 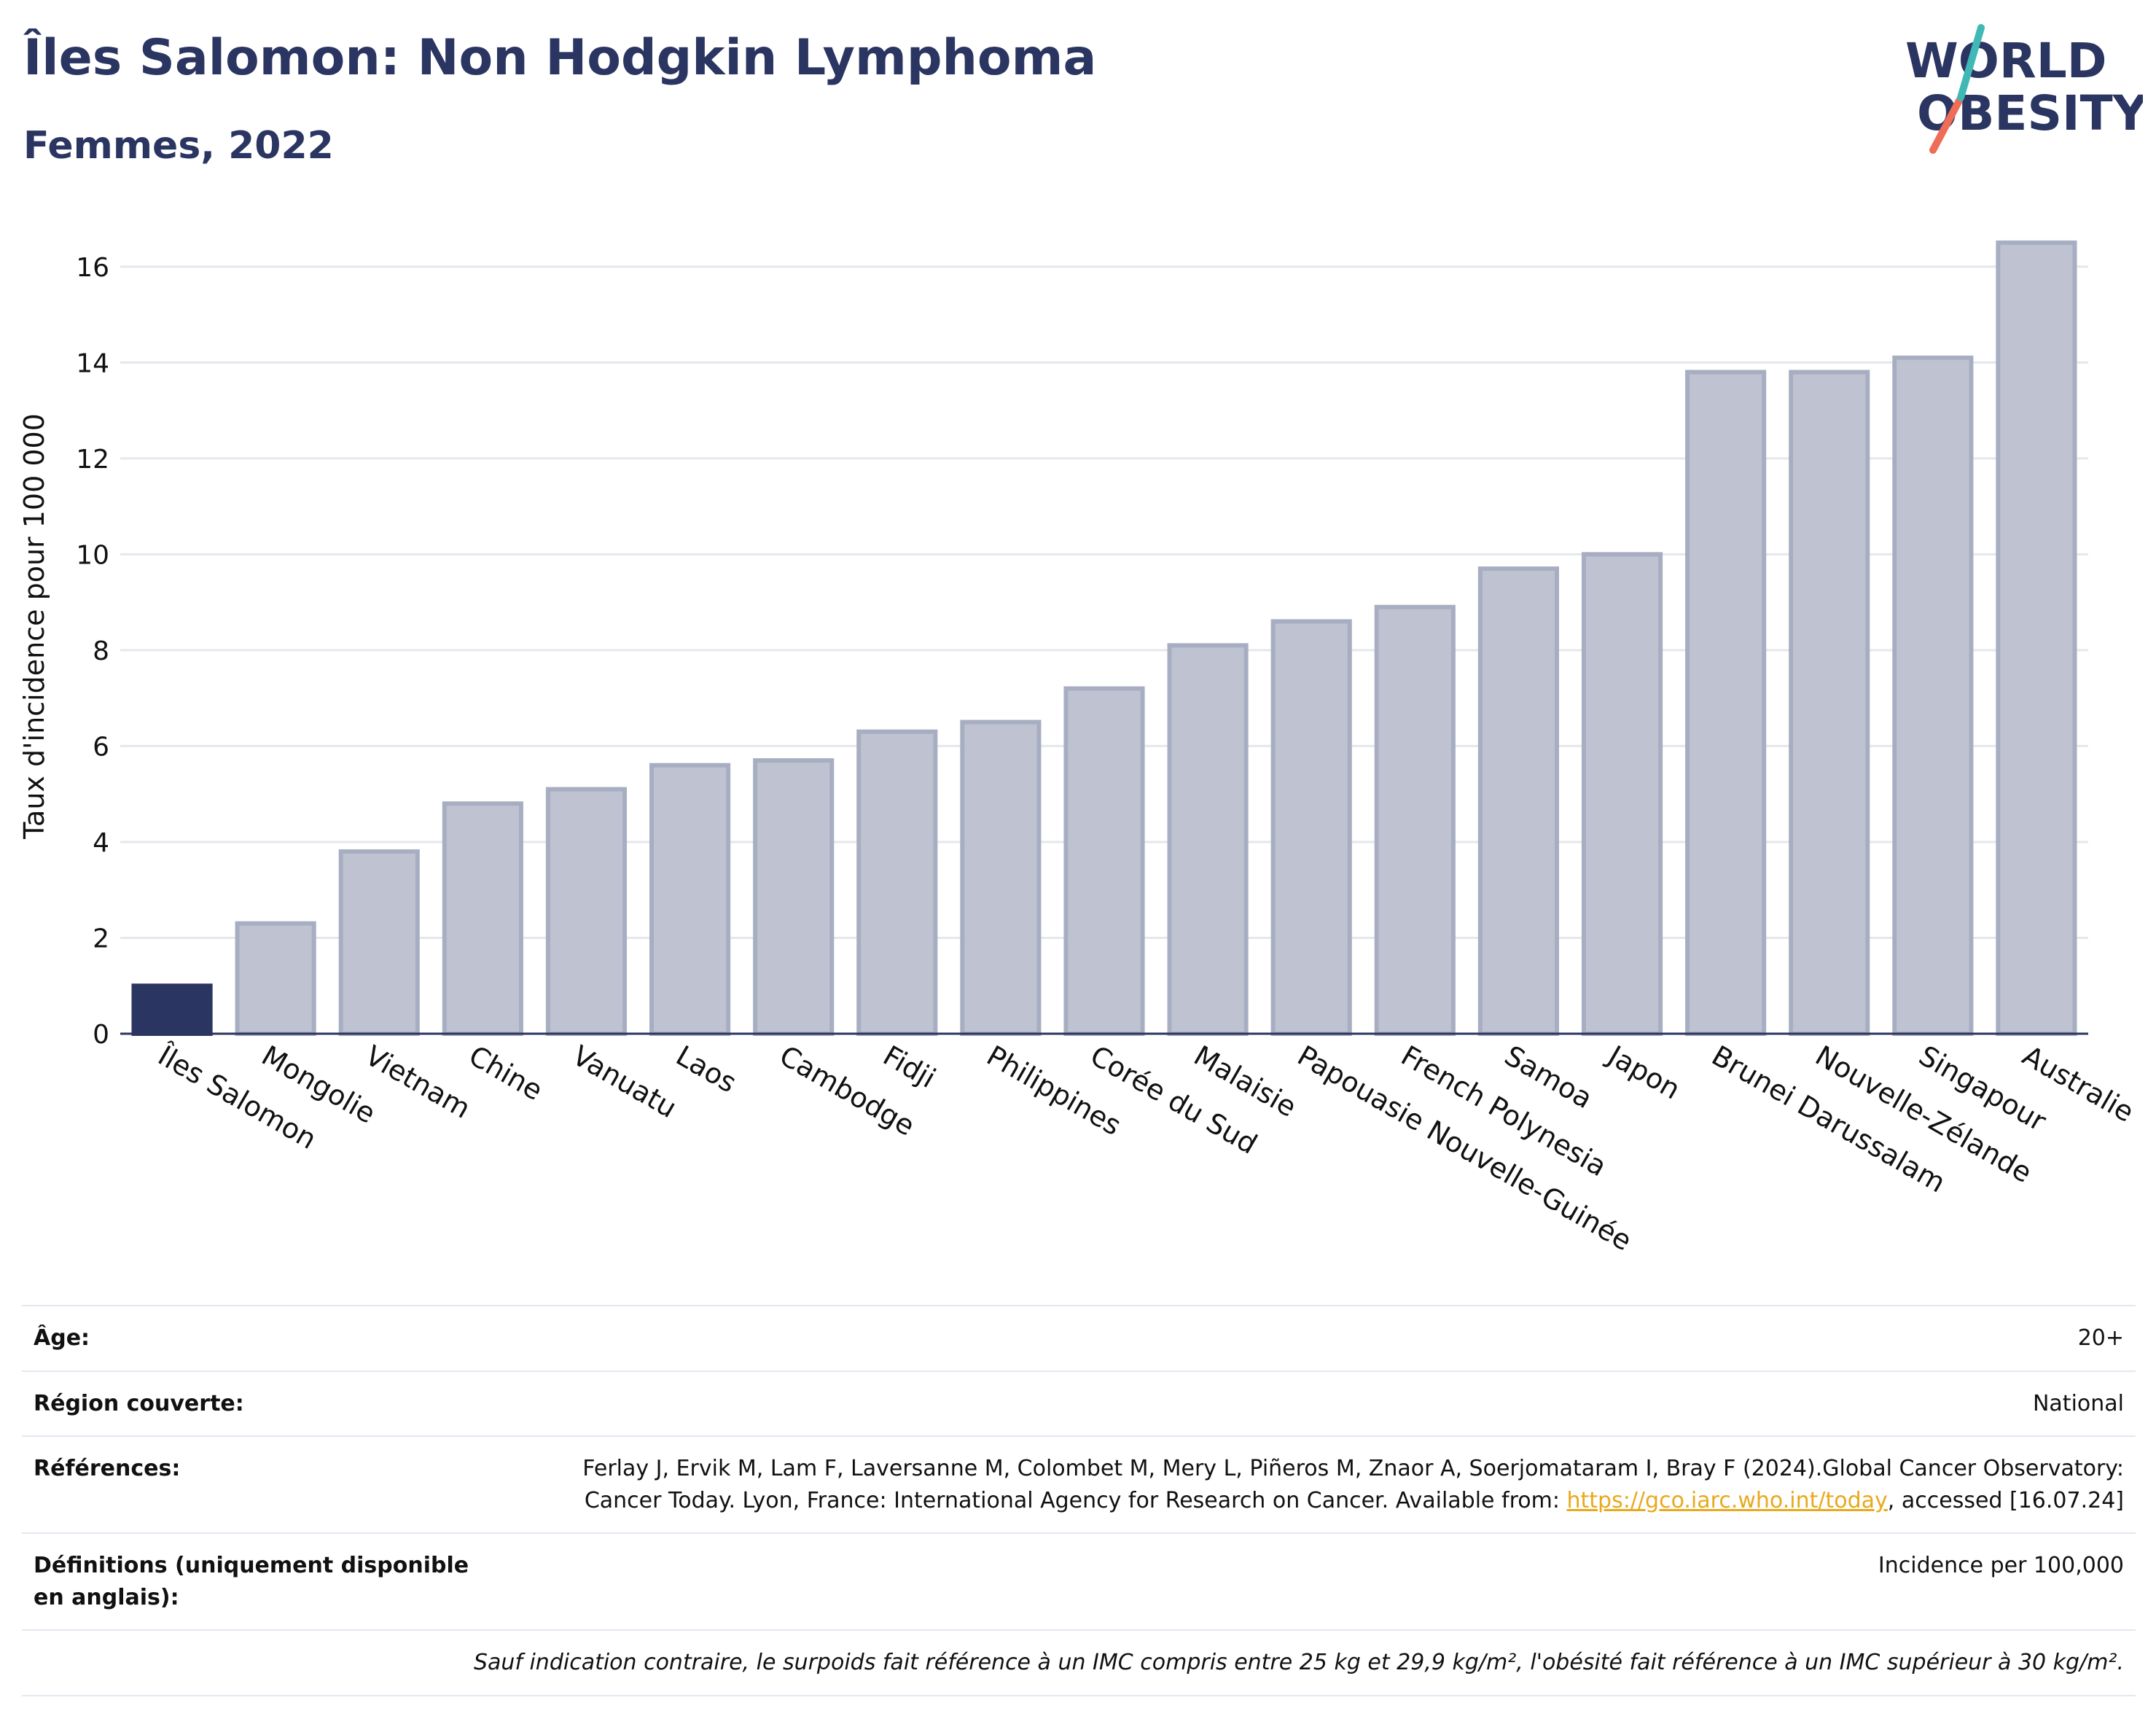 What do you see at coordinates (2006, 61) in the screenshot?
I see `logo-word-world: WORLD` at bounding box center [2006, 61].